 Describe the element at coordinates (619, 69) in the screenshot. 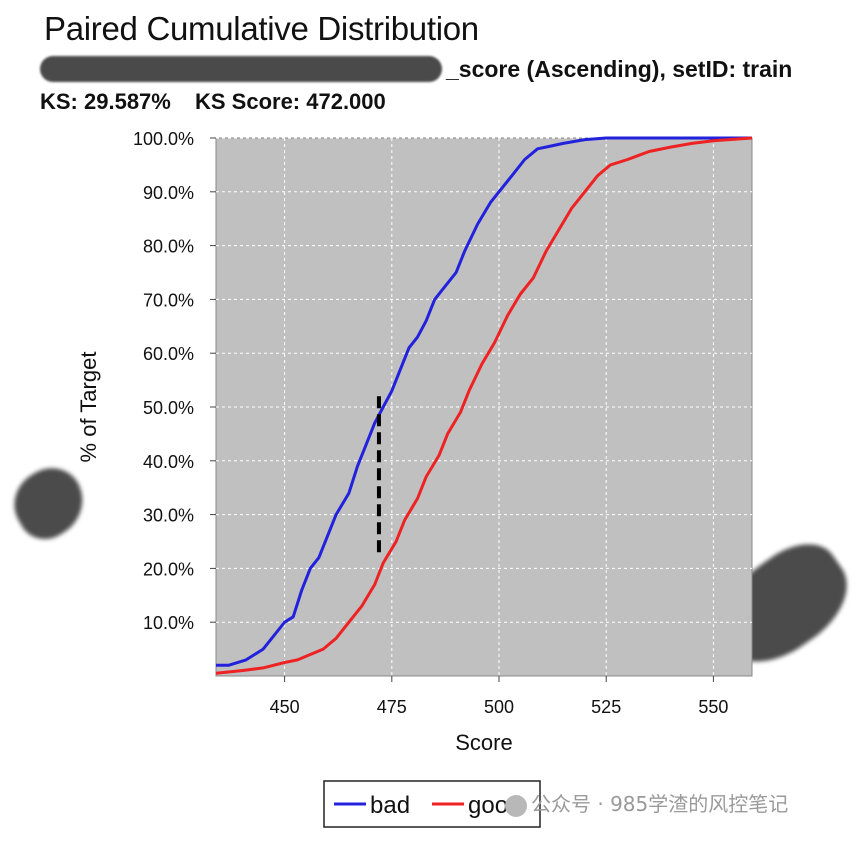

I see `chart-subtitle: _score (Ascending), setID: train` at that location.